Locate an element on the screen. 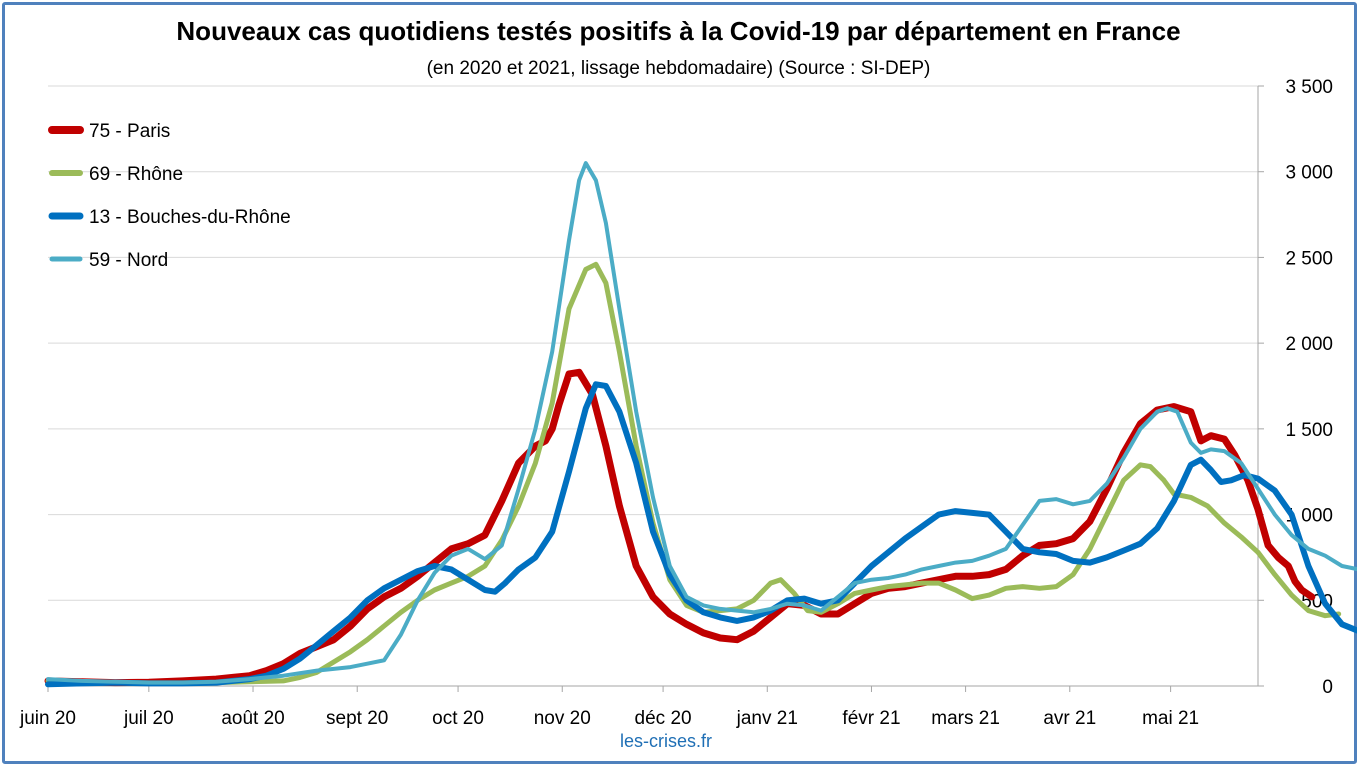 The width and height of the screenshot is (1357, 764). legend-label-2: 13 - Bouches-du-Rhône is located at coordinates (190, 217).